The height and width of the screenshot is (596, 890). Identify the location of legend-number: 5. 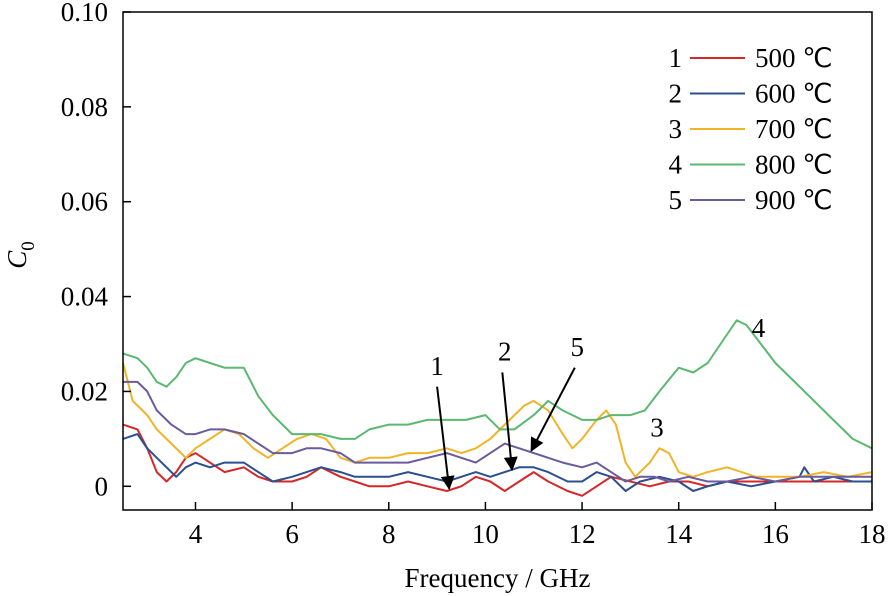
(676, 200).